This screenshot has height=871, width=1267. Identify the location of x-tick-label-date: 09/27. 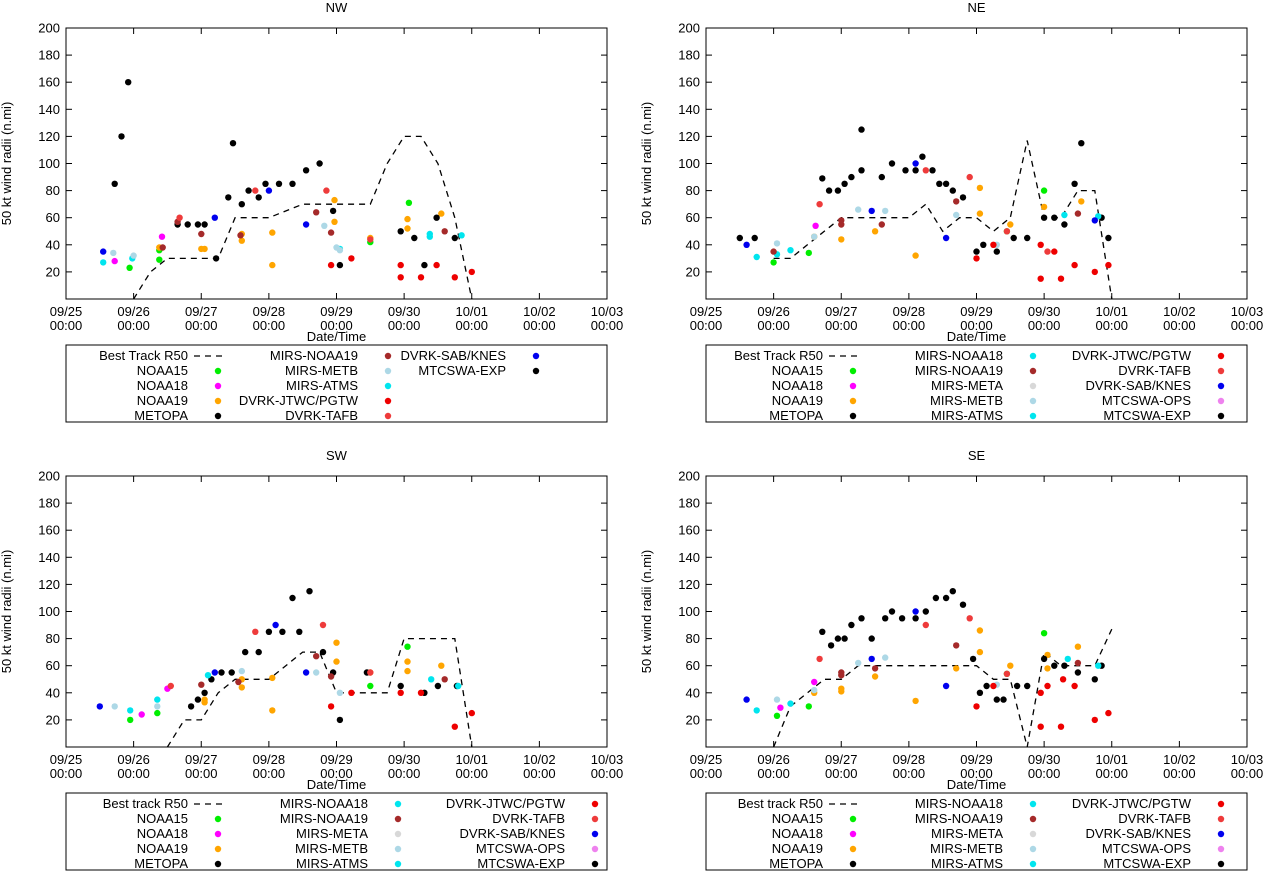
(201, 311).